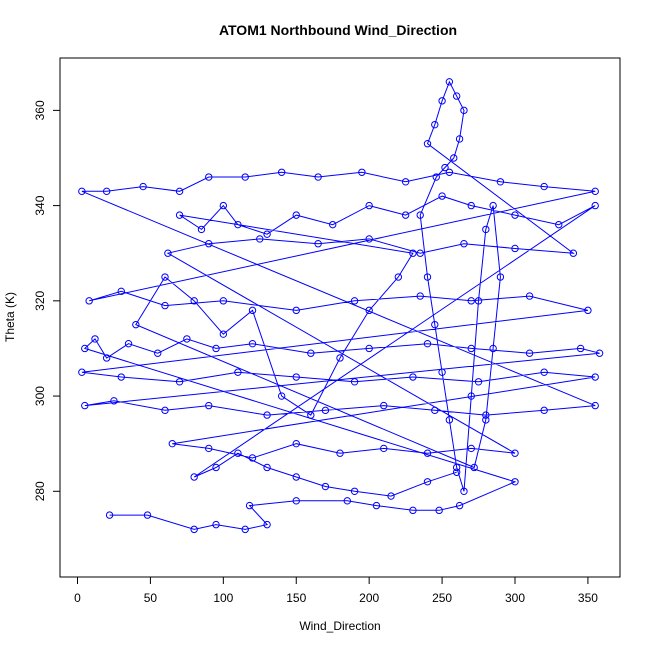  Describe the element at coordinates (40, 301) in the screenshot. I see `y-tick-label: 320` at that location.